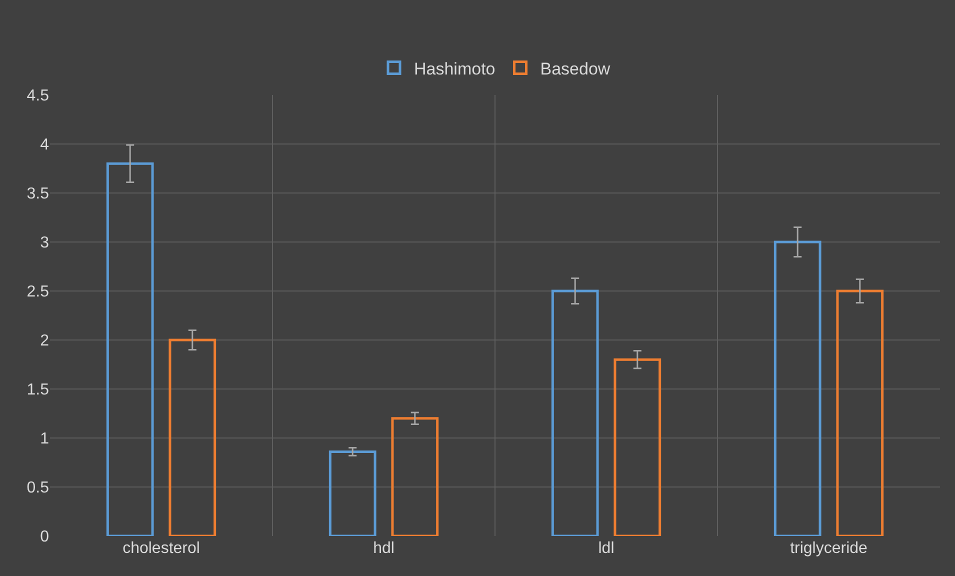 This screenshot has width=955, height=576. Describe the element at coordinates (38, 96) in the screenshot. I see `y-tick-label: 4.5` at that location.